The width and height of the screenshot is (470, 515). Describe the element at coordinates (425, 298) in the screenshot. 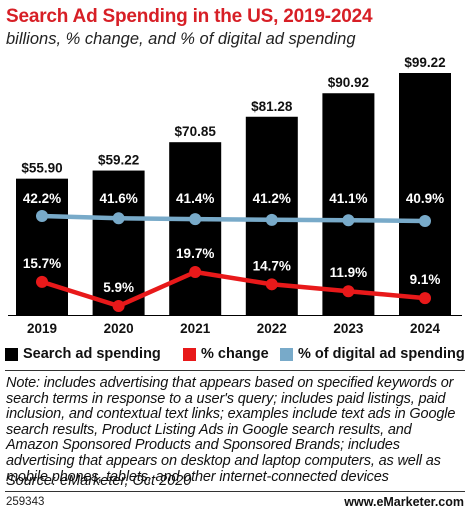

I see `change-point-2024` at that location.